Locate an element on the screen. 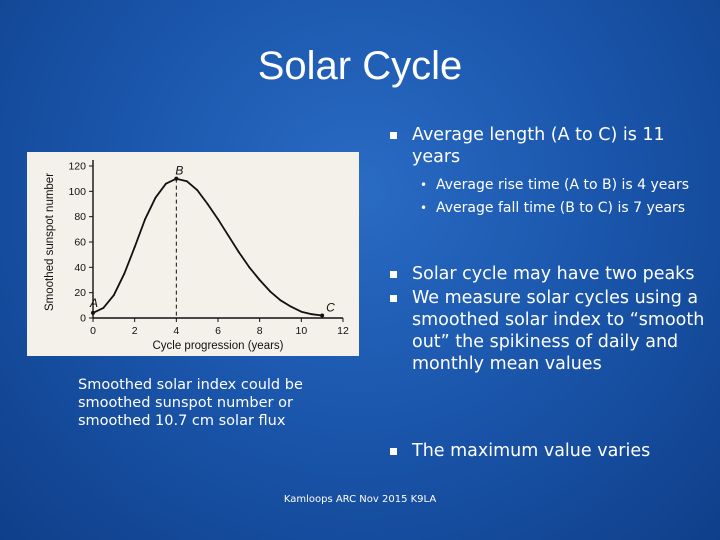  bullet-2: Solar cycle may have two peaks is located at coordinates (550, 275).